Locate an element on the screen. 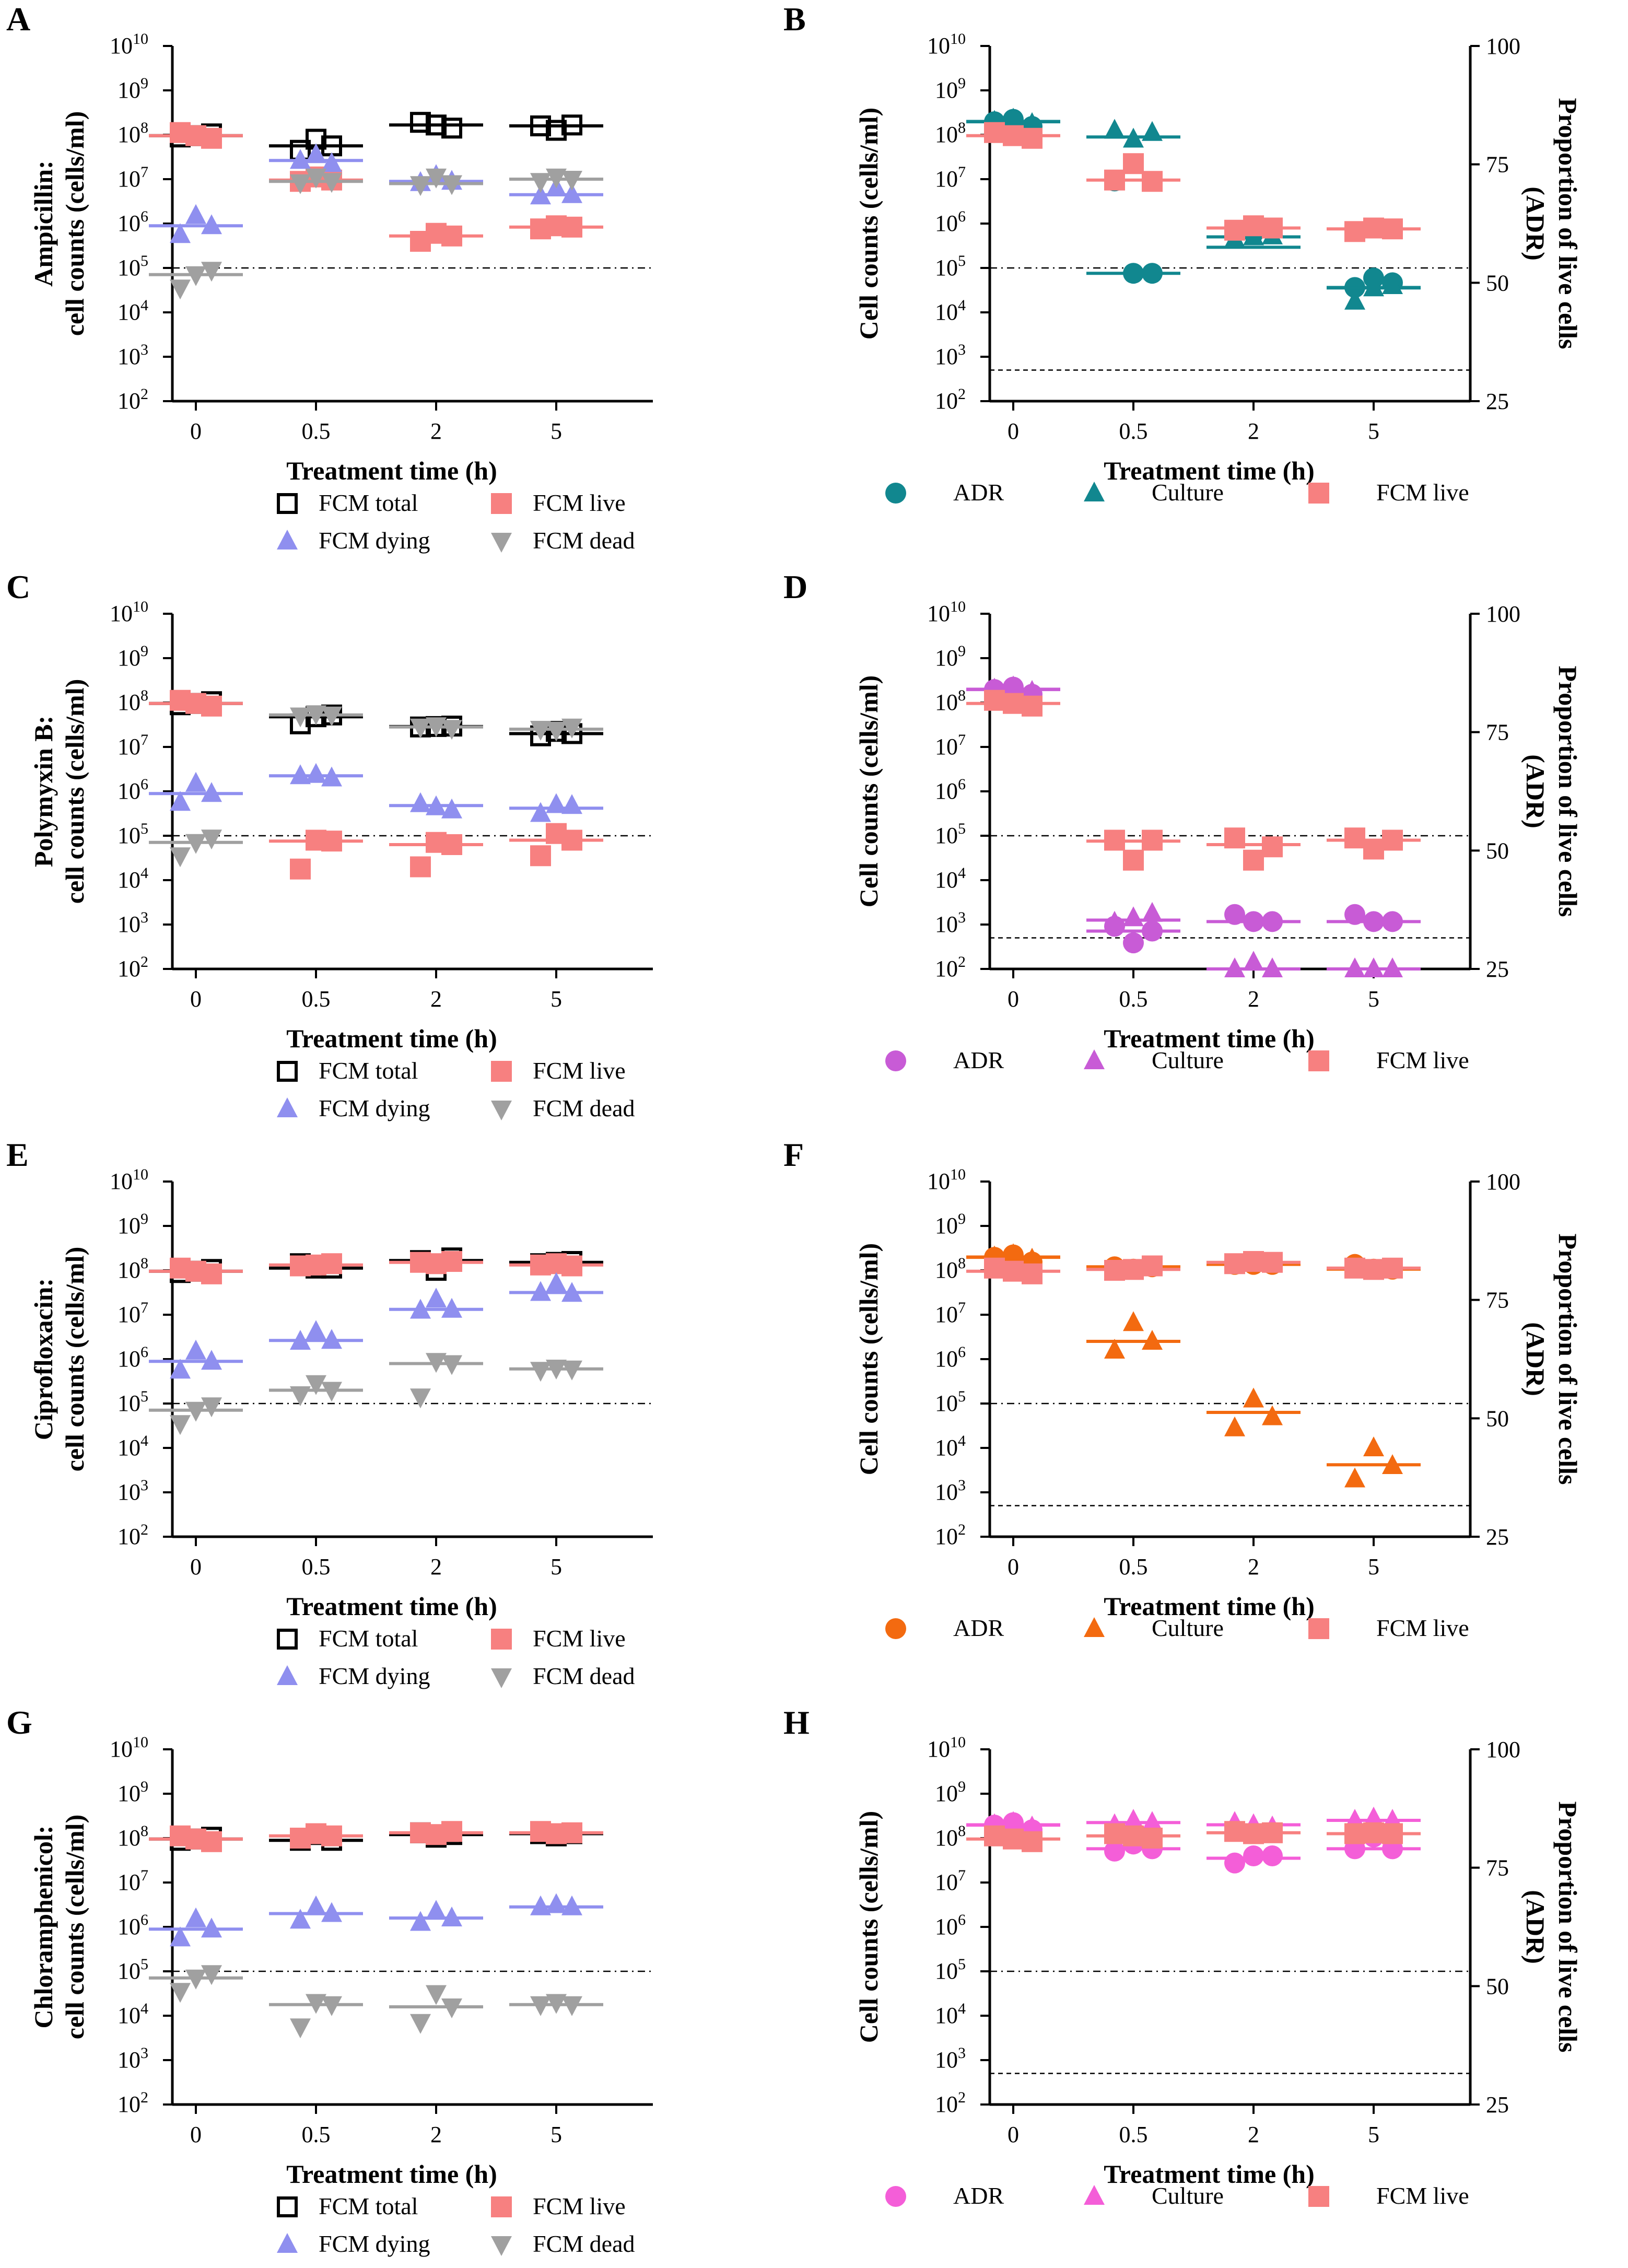 The width and height of the screenshot is (1628, 2268). y-axis-label-line1: Ampicillin: is located at coordinates (44, 224).